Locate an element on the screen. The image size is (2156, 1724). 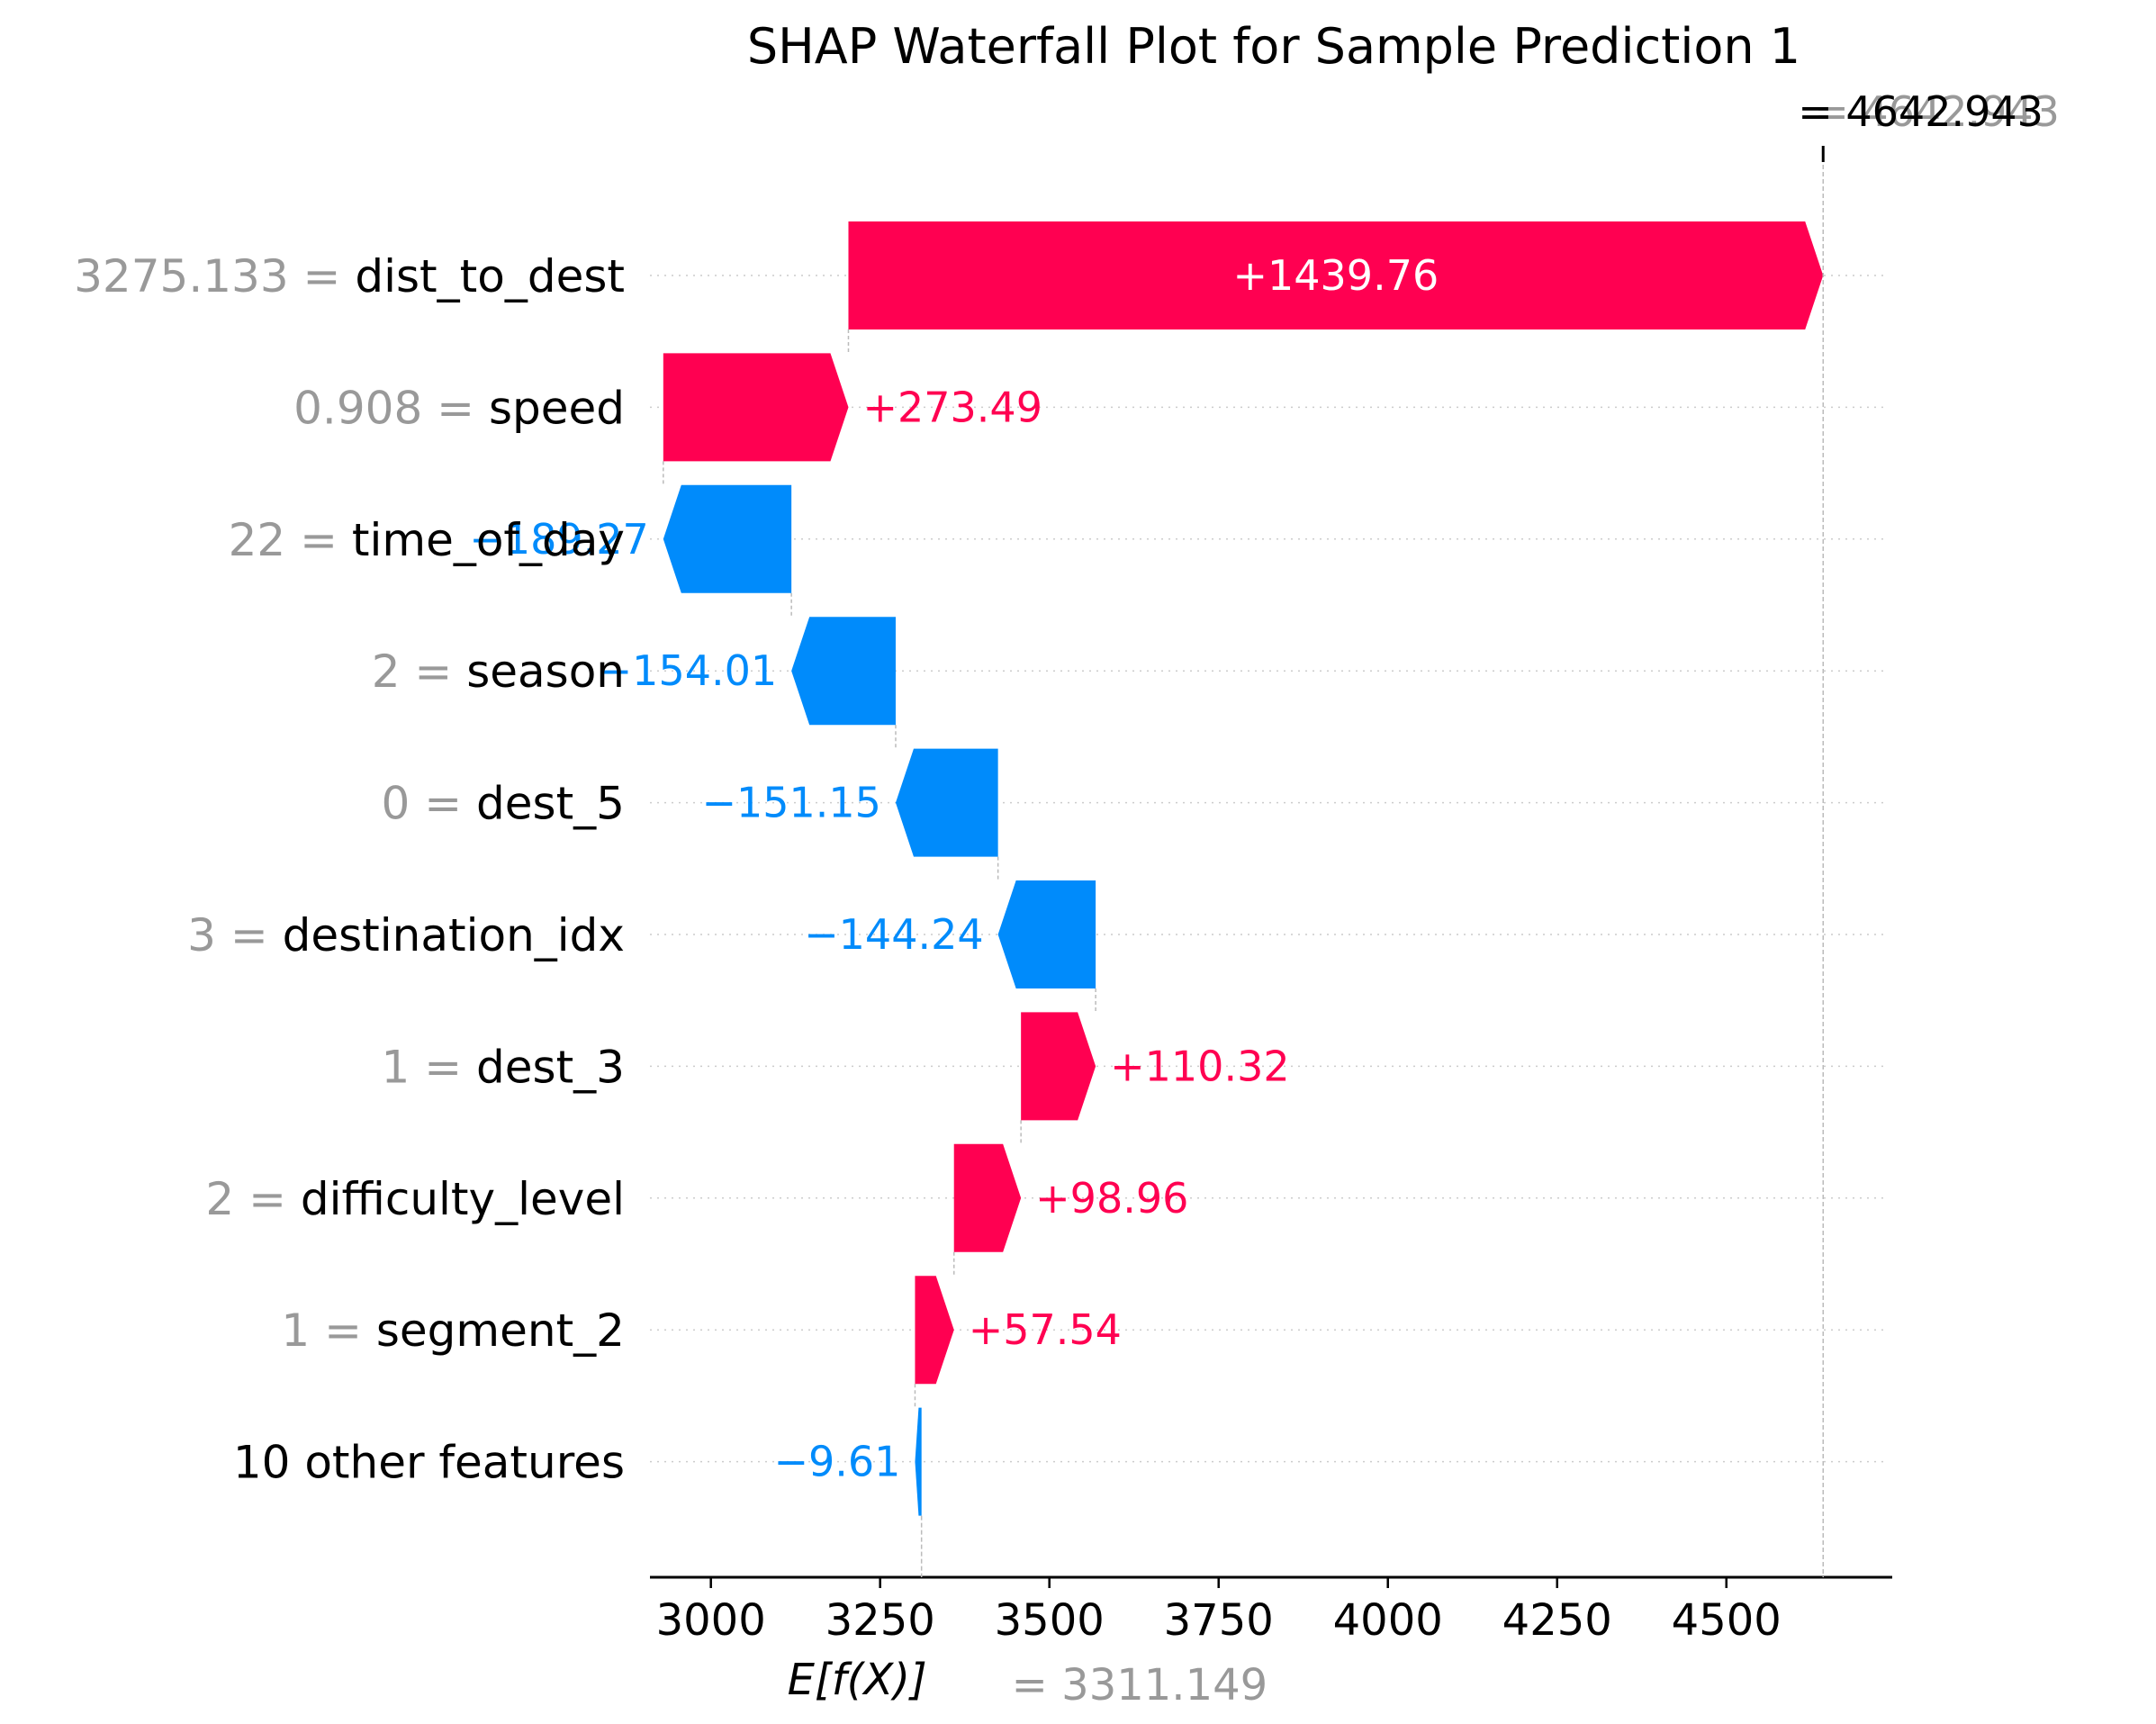
bar-value-label: +273.49 is located at coordinates (952, 407).